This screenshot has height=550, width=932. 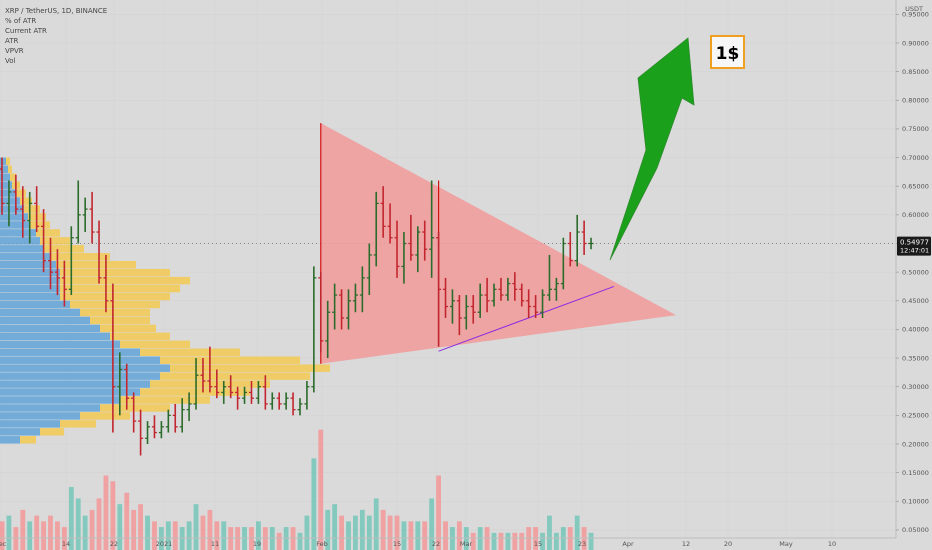 What do you see at coordinates (56, 11) in the screenshot?
I see `symbol-title: XRP / TetherUS, 1D, BINANCE` at bounding box center [56, 11].